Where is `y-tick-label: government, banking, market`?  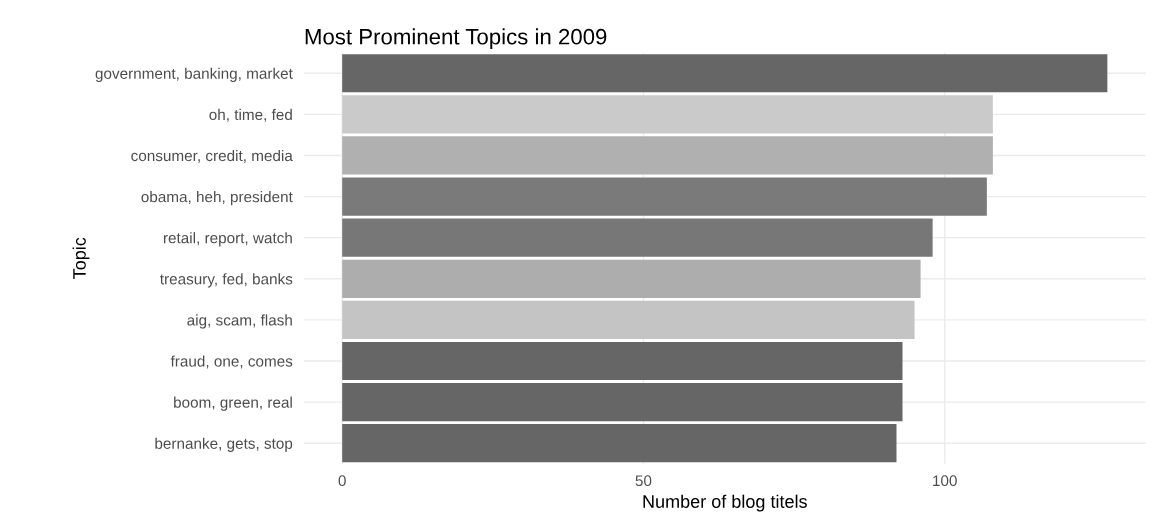
y-tick-label: government, banking, market is located at coordinates (194, 74).